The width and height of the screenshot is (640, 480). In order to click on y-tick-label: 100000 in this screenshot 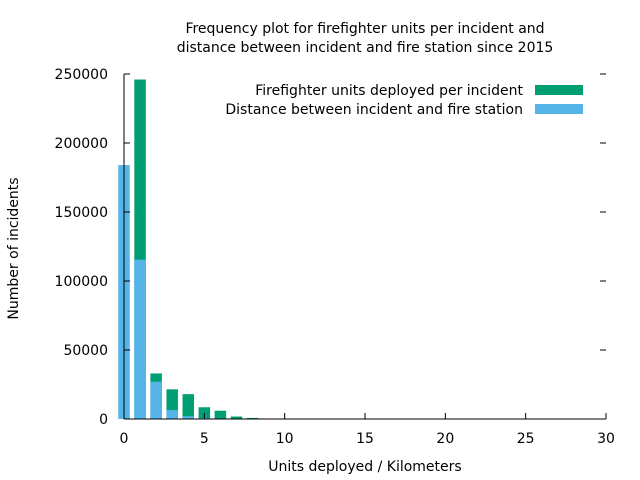, I will do `click(81, 282)`.